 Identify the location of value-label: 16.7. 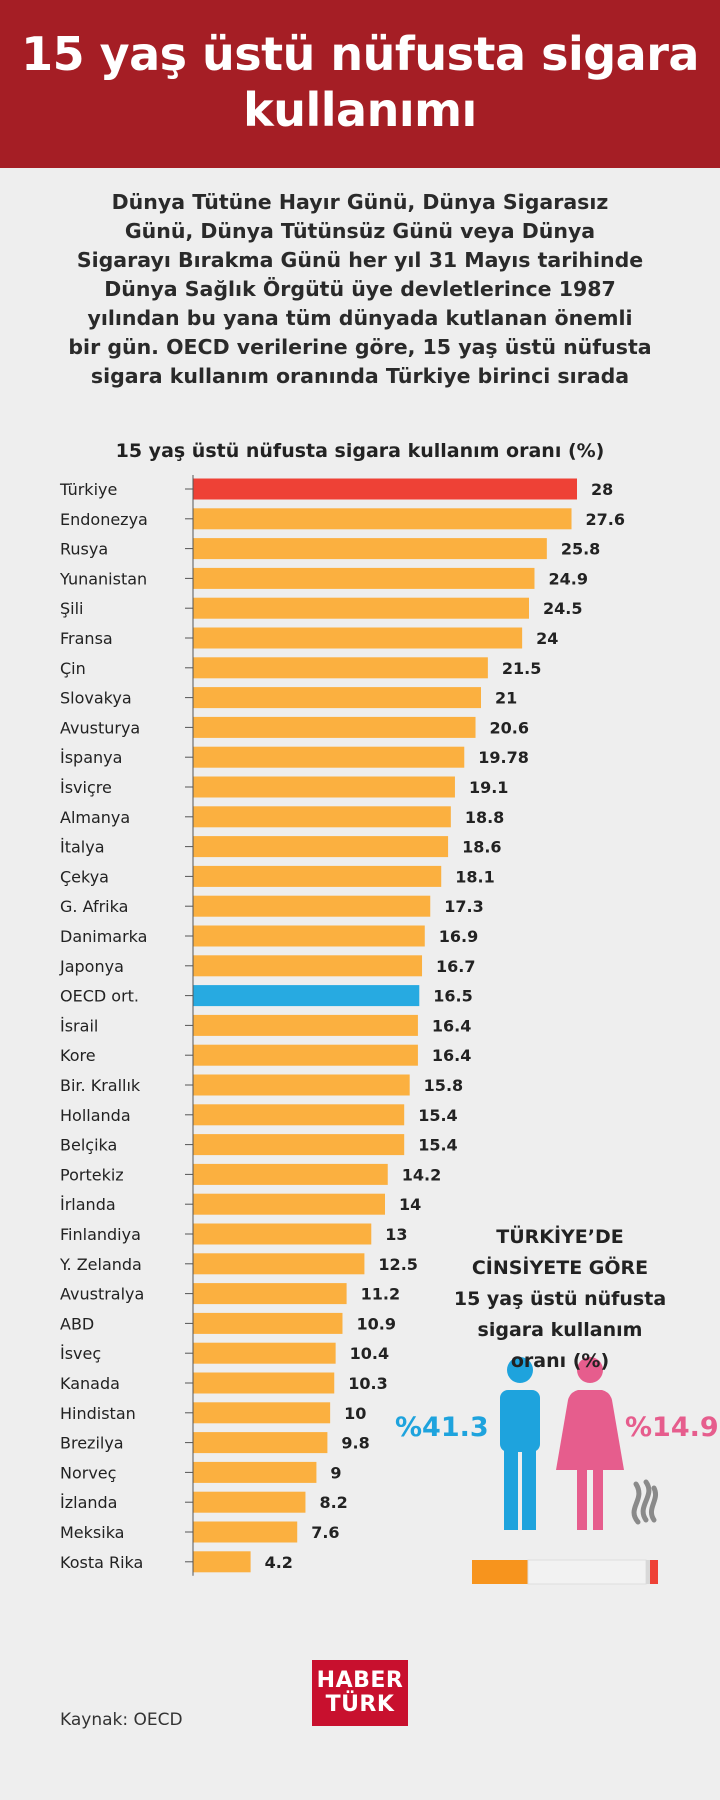
(455, 966).